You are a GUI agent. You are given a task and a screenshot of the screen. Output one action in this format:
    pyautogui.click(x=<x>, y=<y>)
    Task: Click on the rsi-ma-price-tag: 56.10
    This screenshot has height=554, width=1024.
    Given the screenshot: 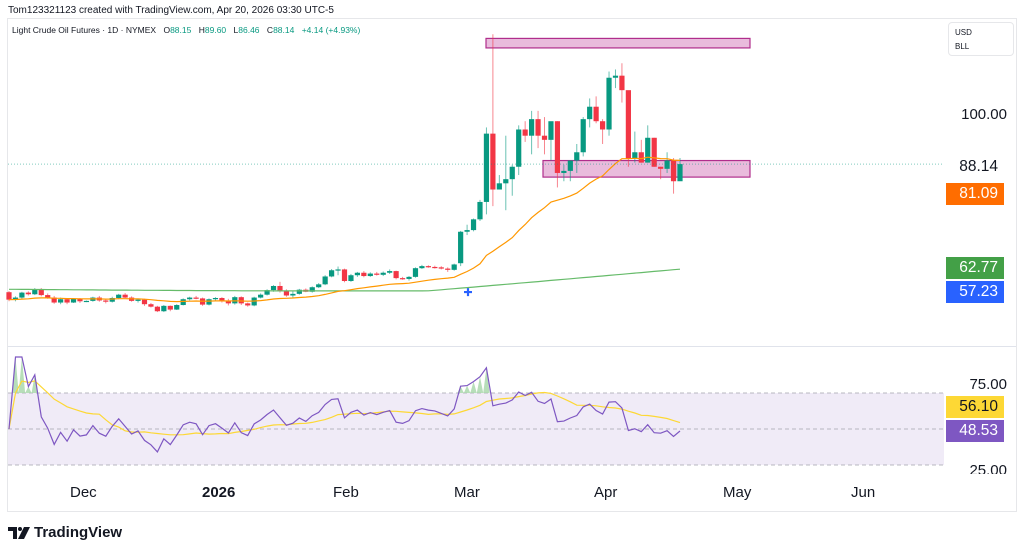 What is the action you would take?
    pyautogui.click(x=975, y=407)
    